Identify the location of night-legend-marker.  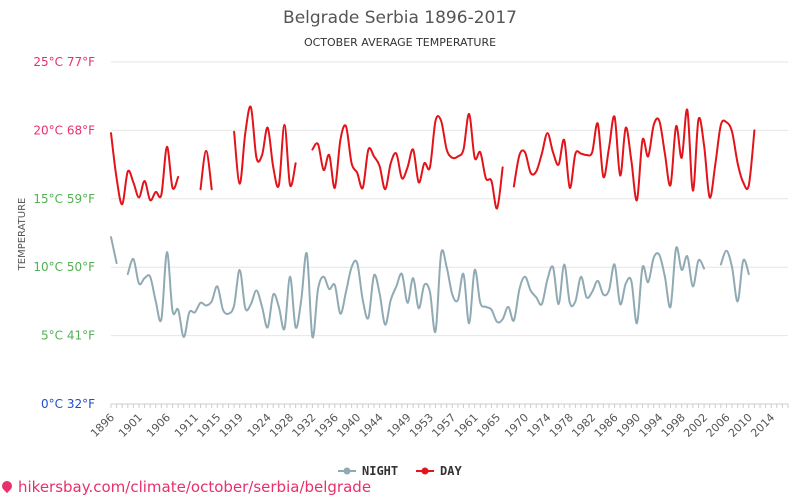
(347, 471).